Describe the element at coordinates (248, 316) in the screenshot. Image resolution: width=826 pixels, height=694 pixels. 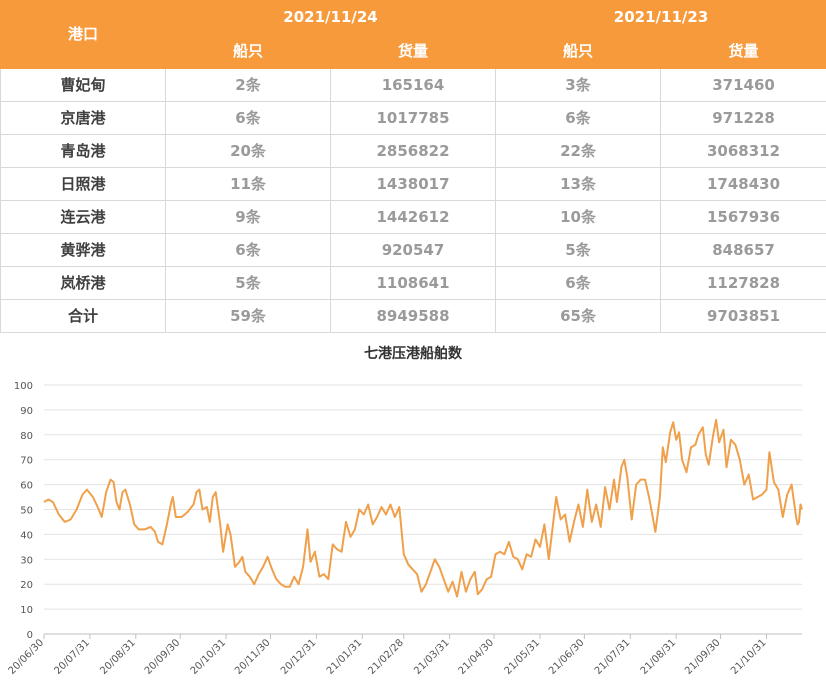
I see `ships-cell: 59条` at that location.